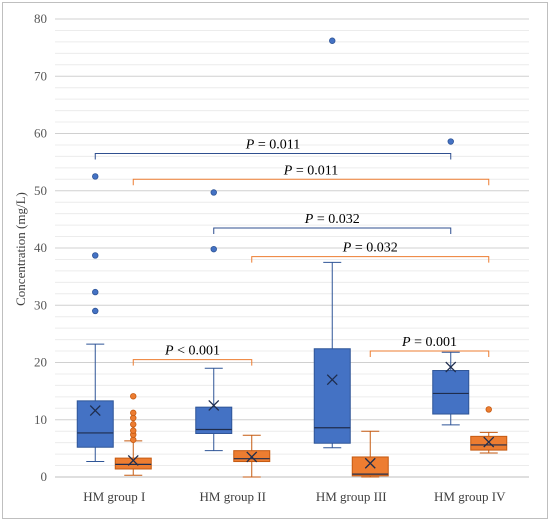 The height and width of the screenshot is (521, 550). Describe the element at coordinates (40, 304) in the screenshot. I see `y-tick-label: 30` at that location.